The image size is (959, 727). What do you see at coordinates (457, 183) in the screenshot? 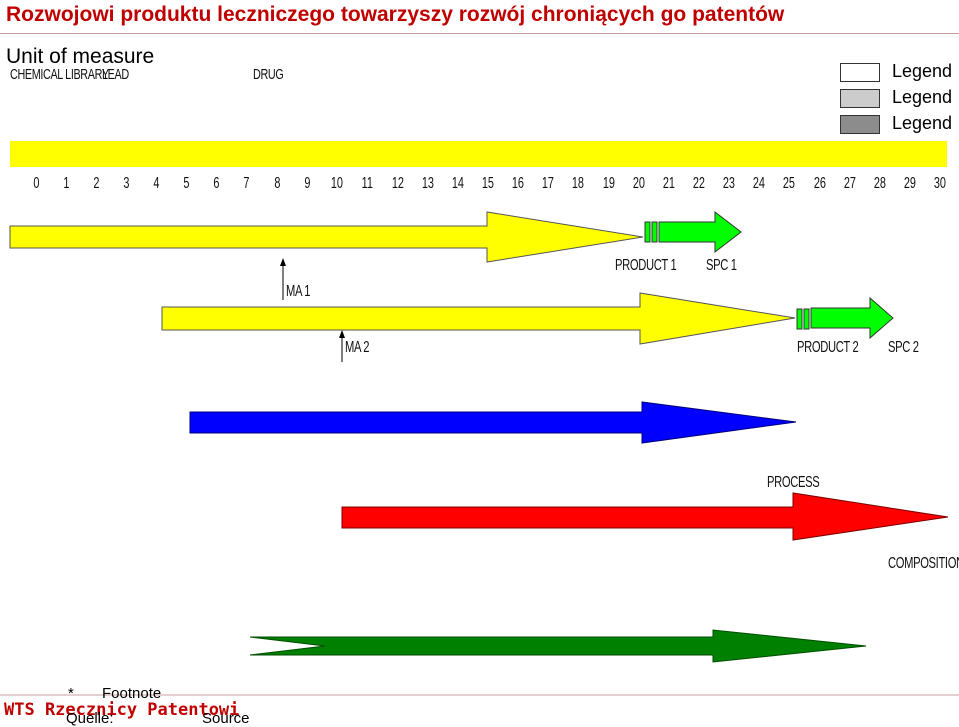
I see `timeline-tick: 14` at bounding box center [457, 183].